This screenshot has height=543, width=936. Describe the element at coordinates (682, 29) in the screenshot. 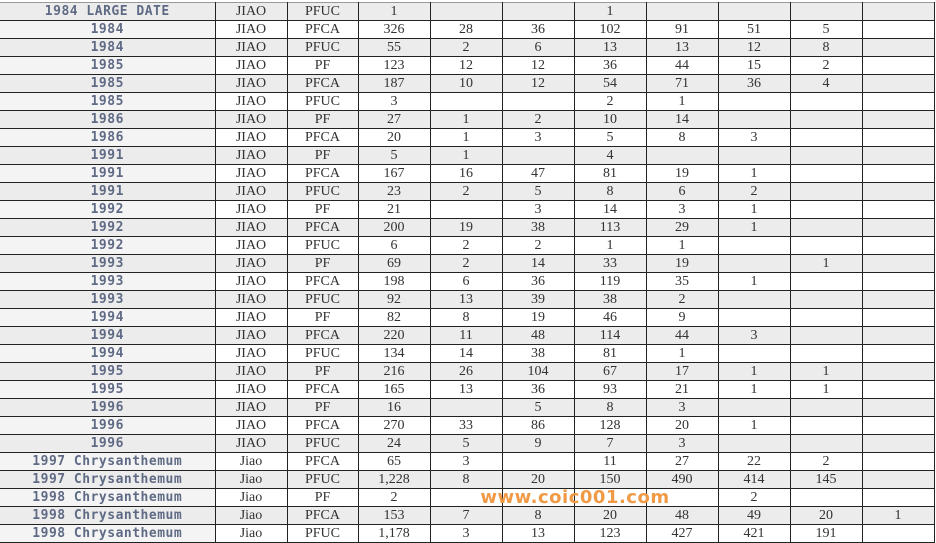

I see `cell-c4: 91` at that location.